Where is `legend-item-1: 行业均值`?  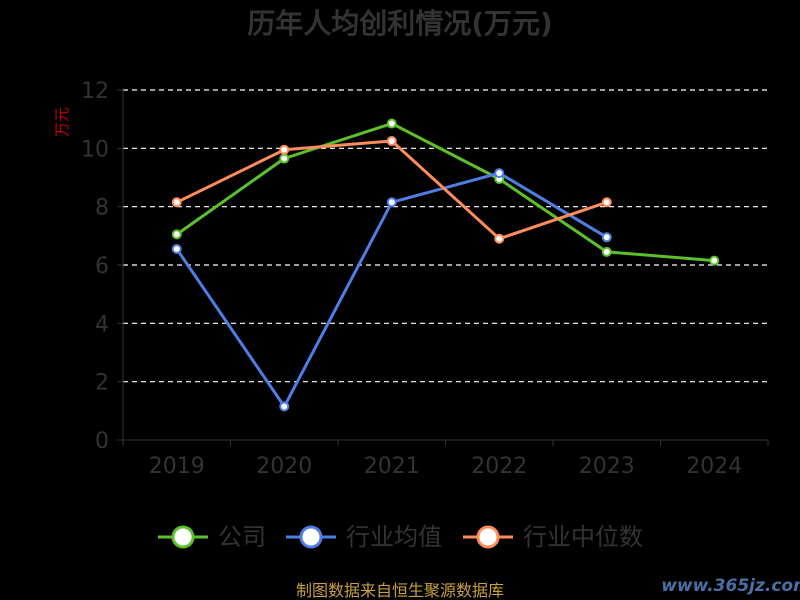 legend-item-1: 行业均值 is located at coordinates (364, 537).